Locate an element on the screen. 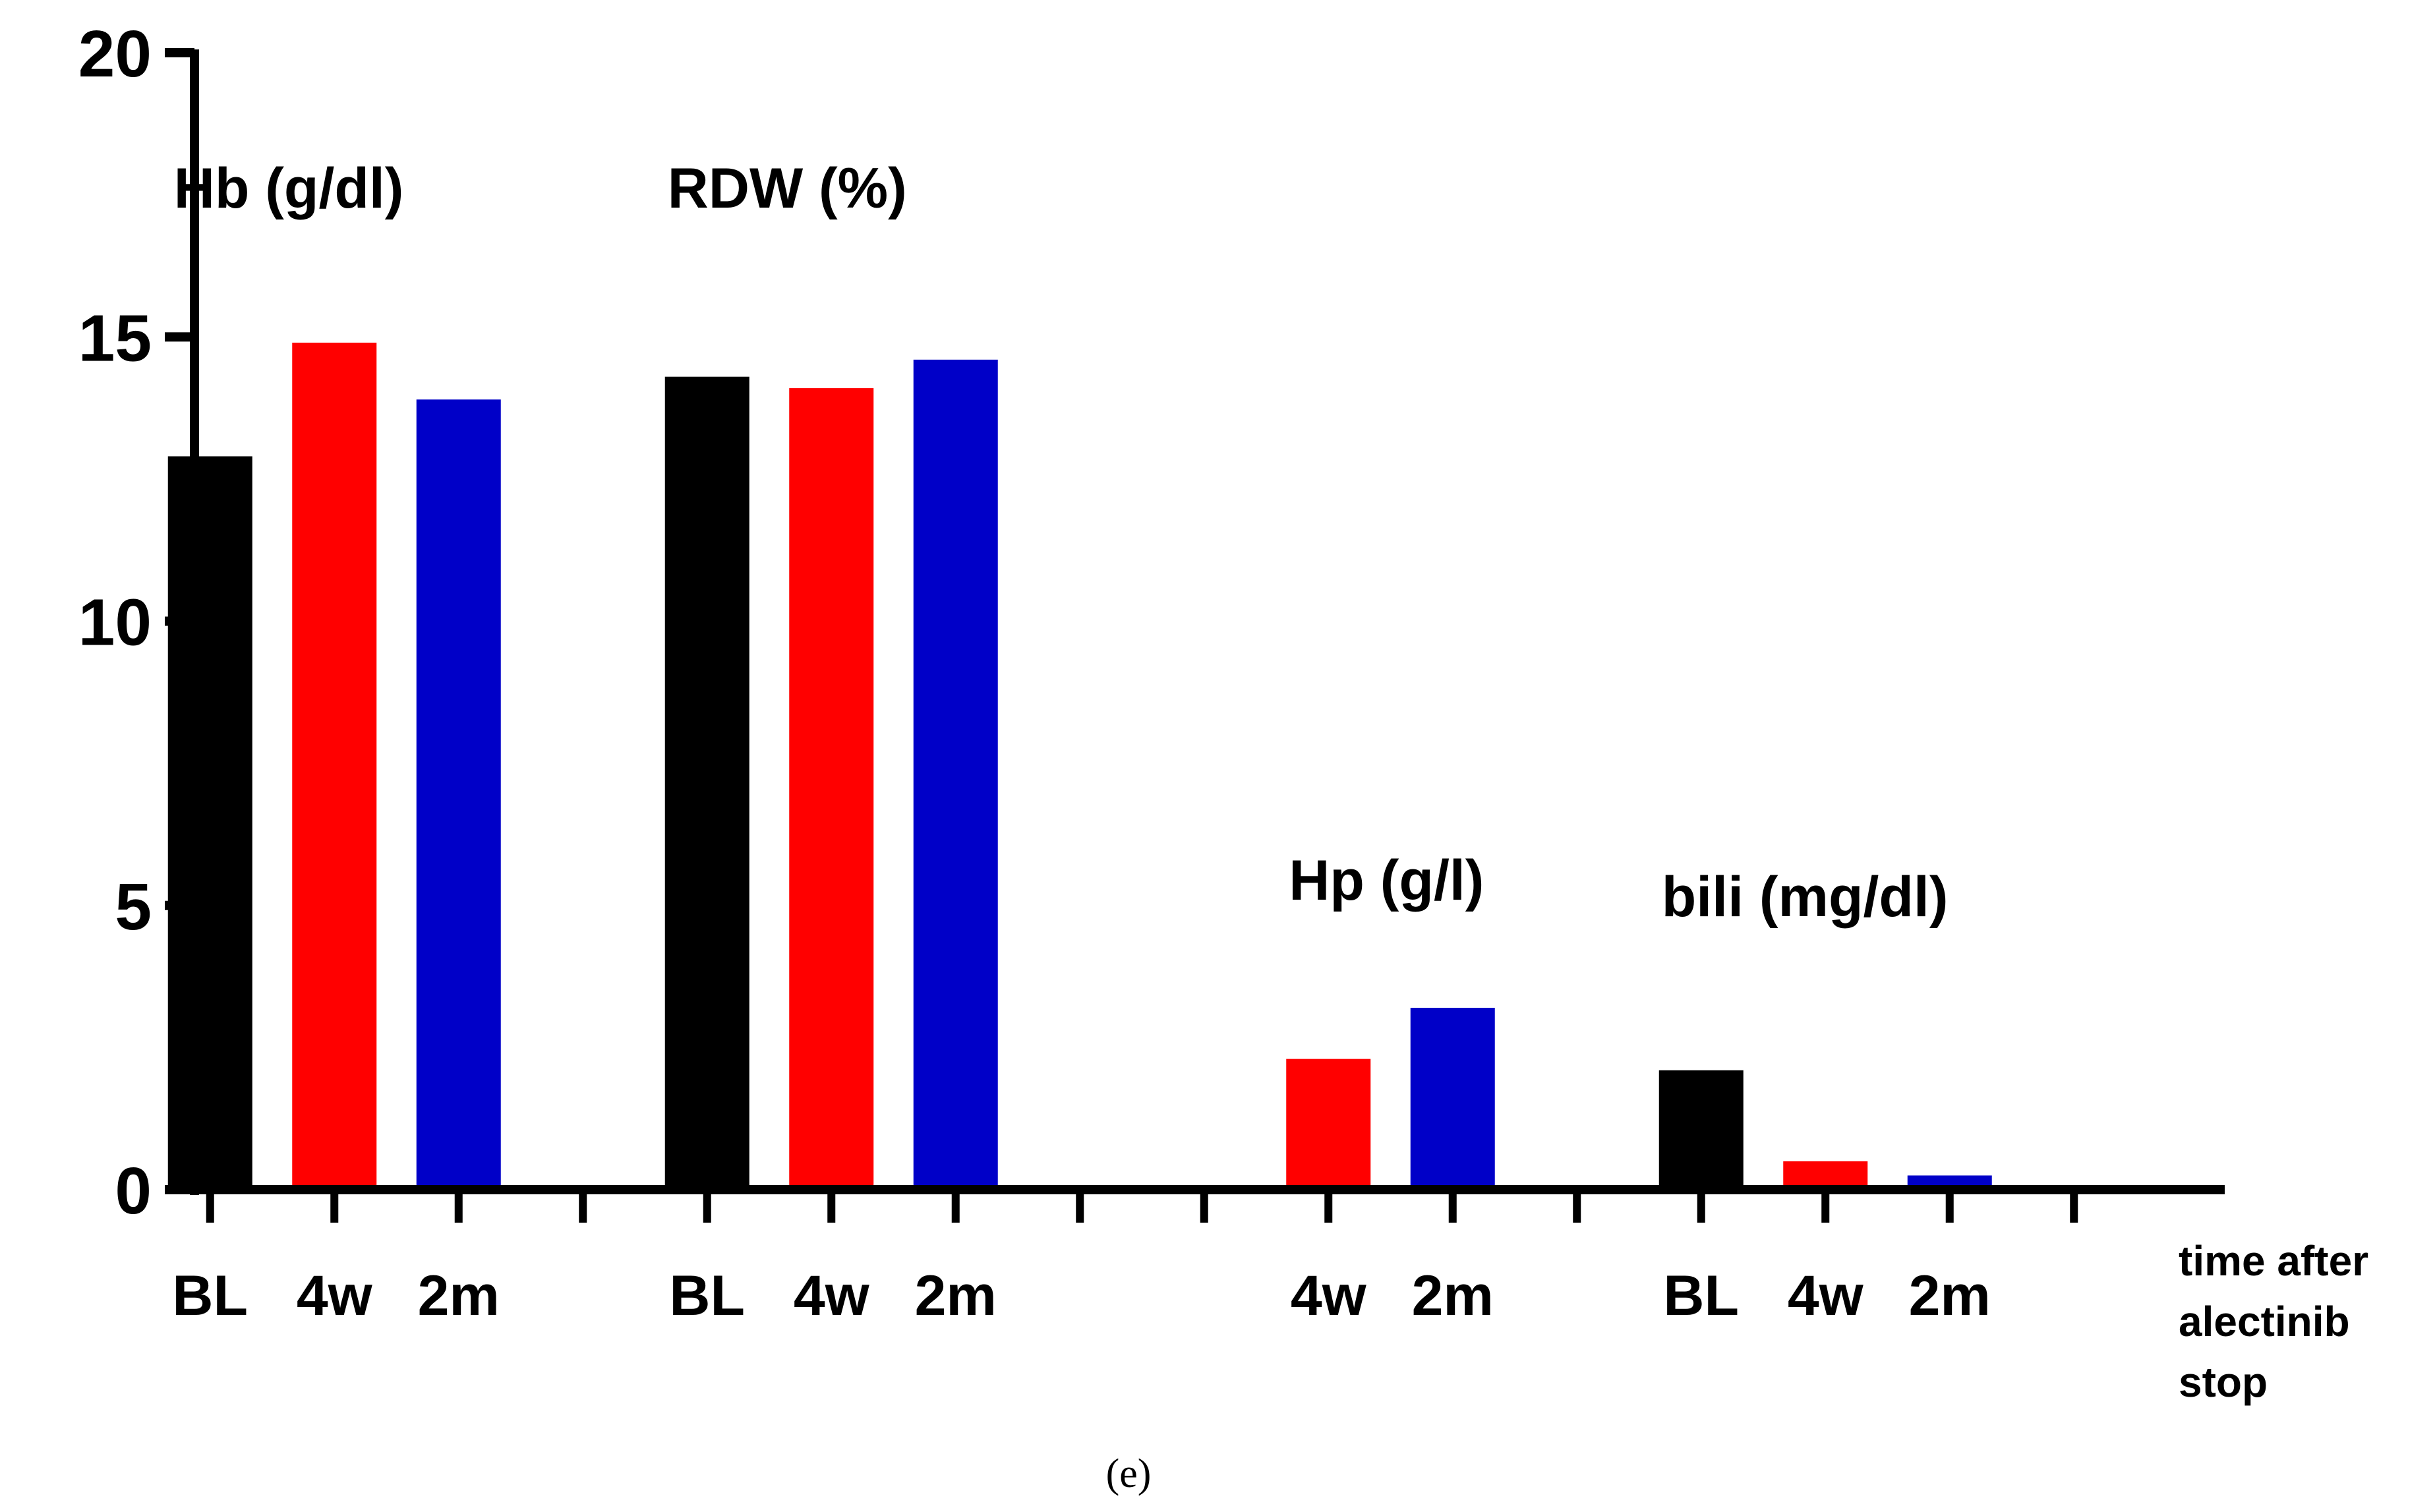 The image size is (2435, 1512). x-tick-label-2-2: 2m is located at coordinates (1453, 1295).